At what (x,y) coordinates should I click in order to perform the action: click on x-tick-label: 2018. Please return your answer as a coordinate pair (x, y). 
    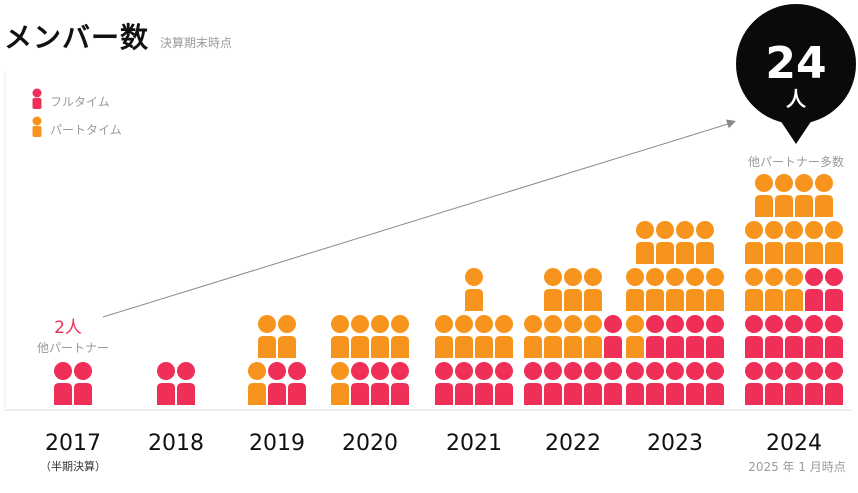
    Looking at the image, I should click on (176, 443).